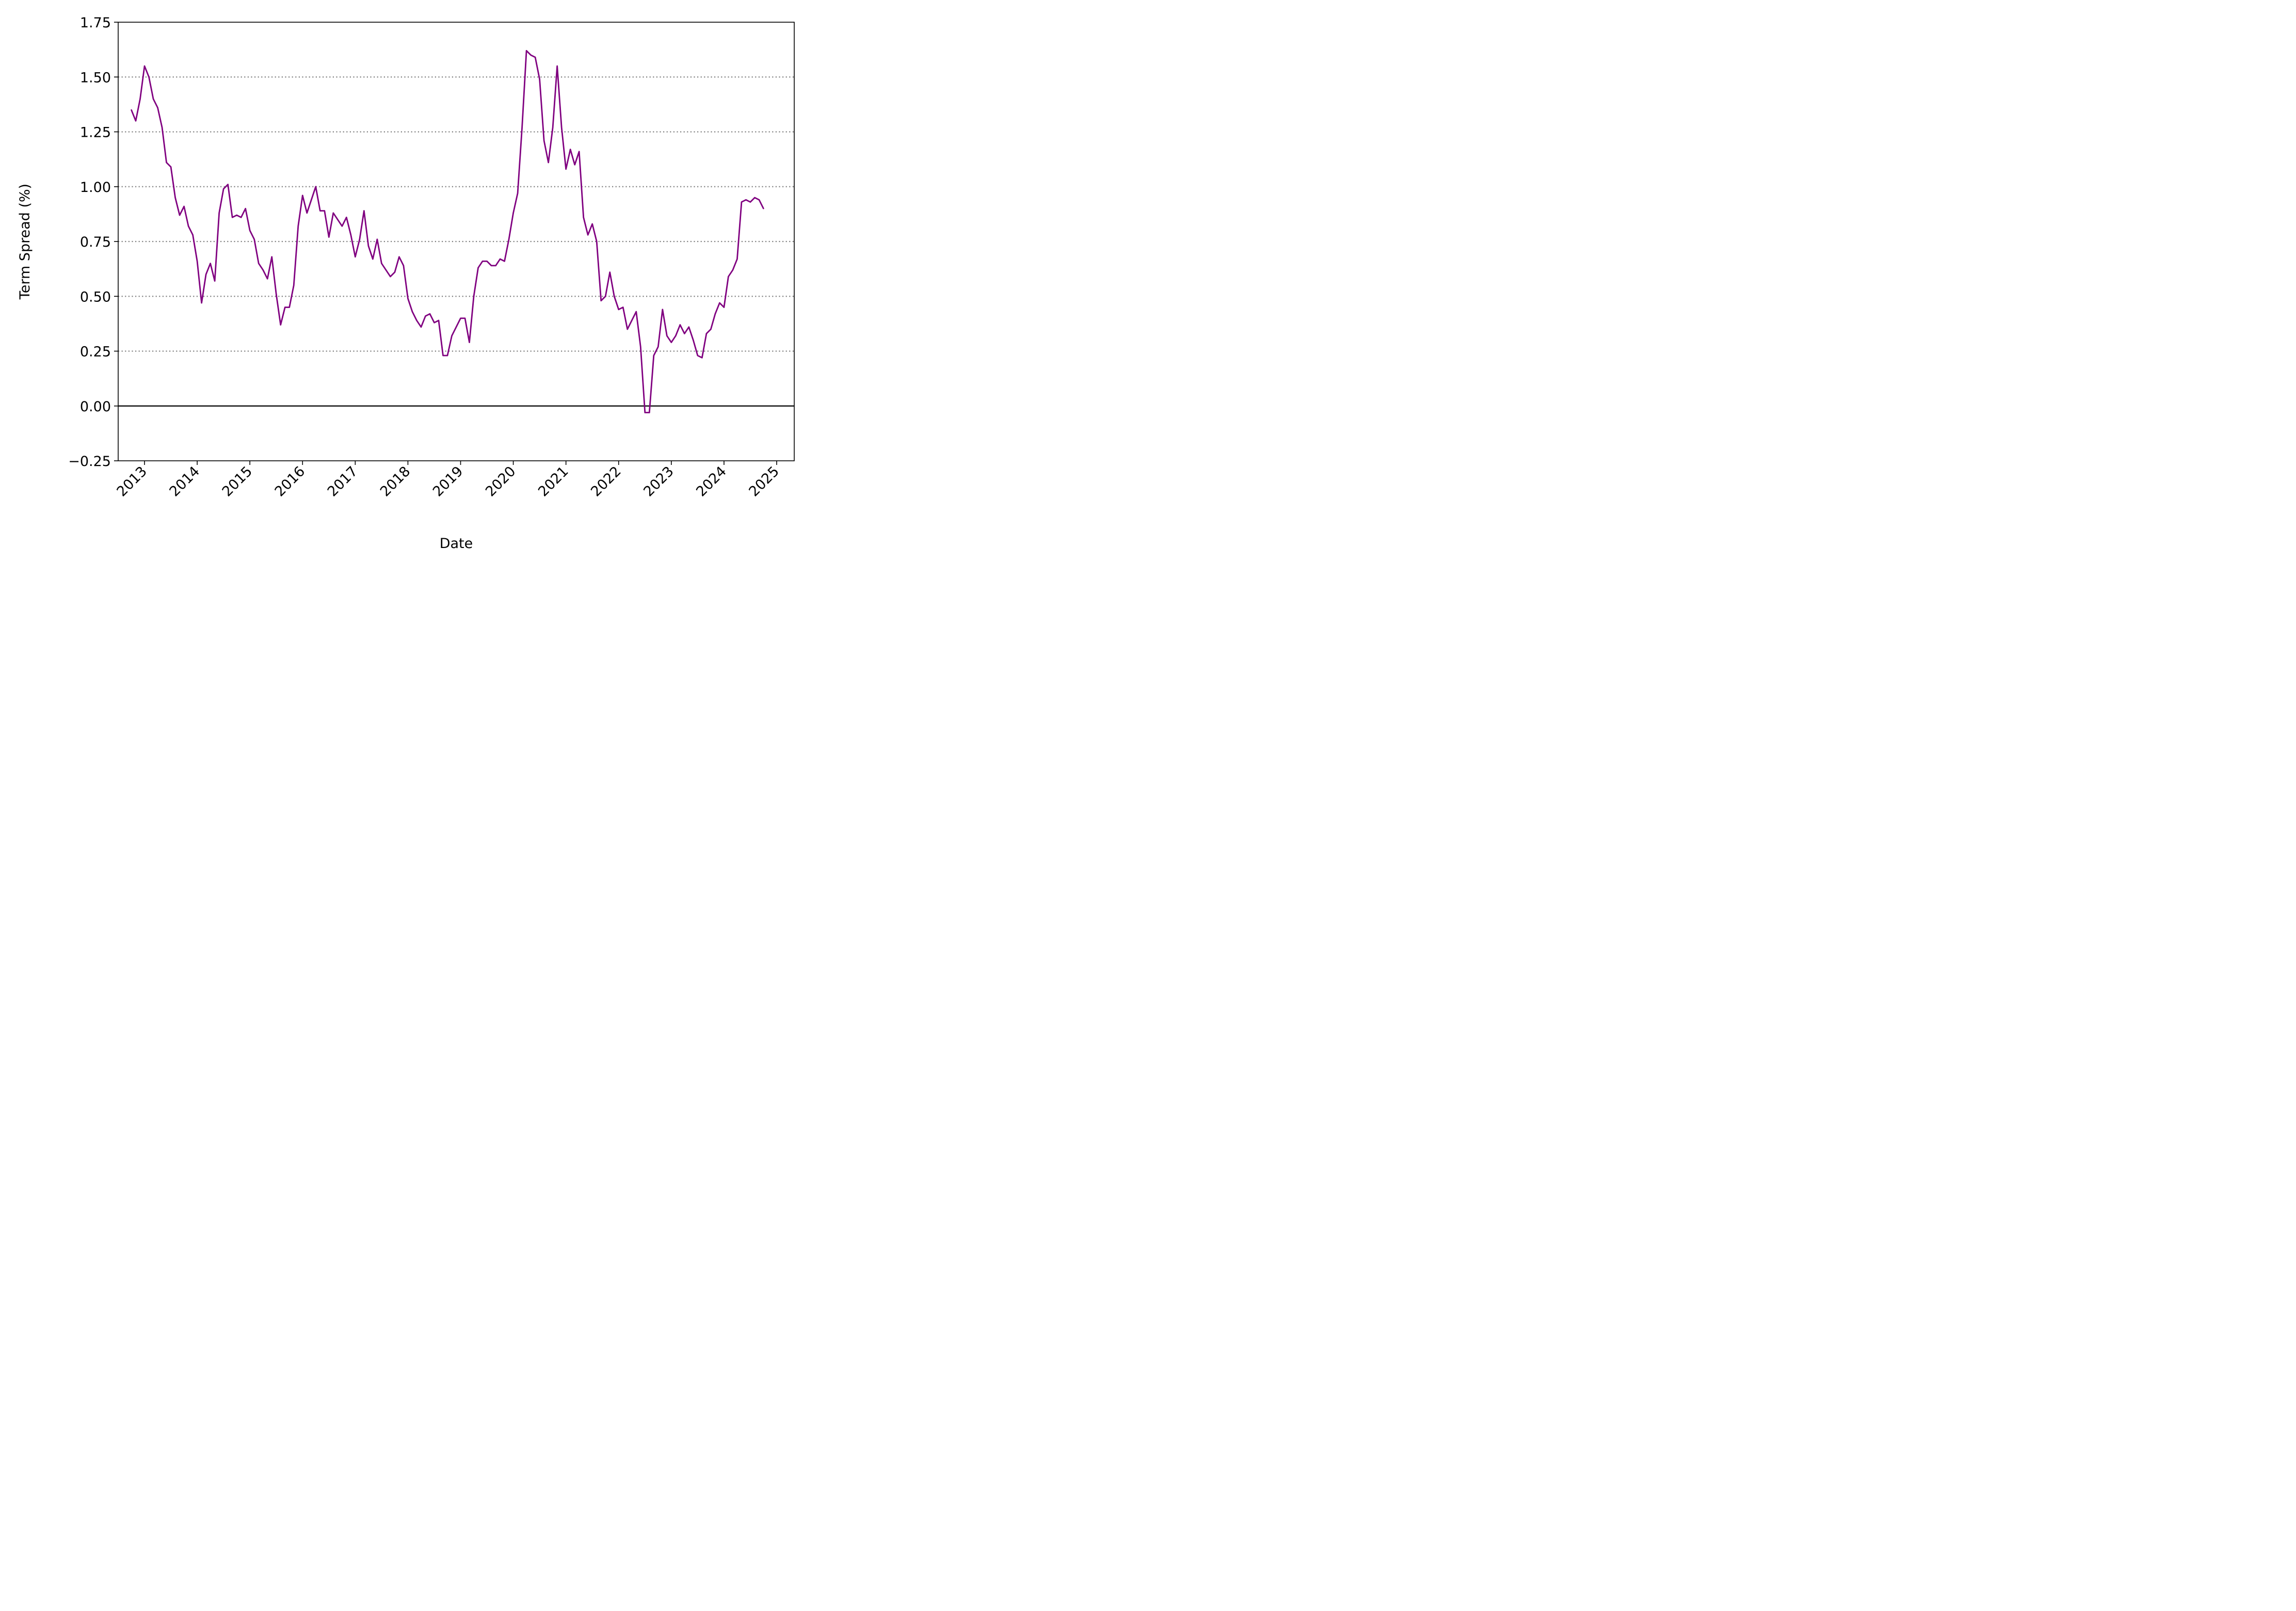 Image resolution: width=2296 pixels, height=1611 pixels. I want to click on y-tick-label: 0.00, so click(95, 407).